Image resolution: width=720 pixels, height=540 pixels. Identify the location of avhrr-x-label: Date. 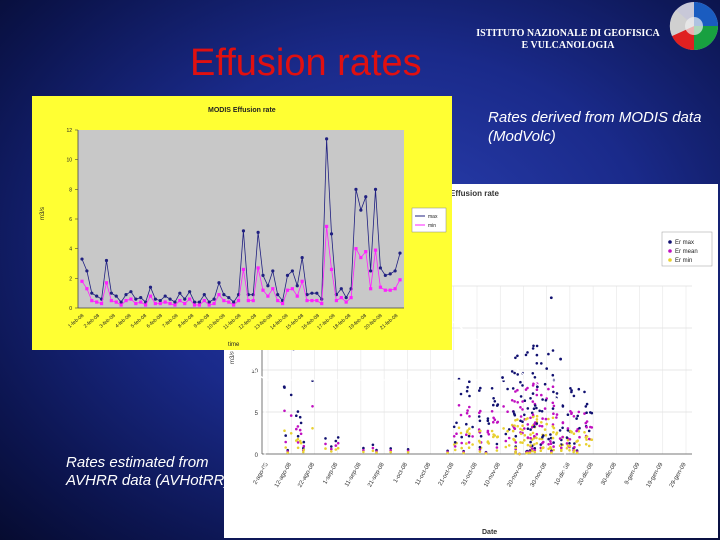
(489, 532).